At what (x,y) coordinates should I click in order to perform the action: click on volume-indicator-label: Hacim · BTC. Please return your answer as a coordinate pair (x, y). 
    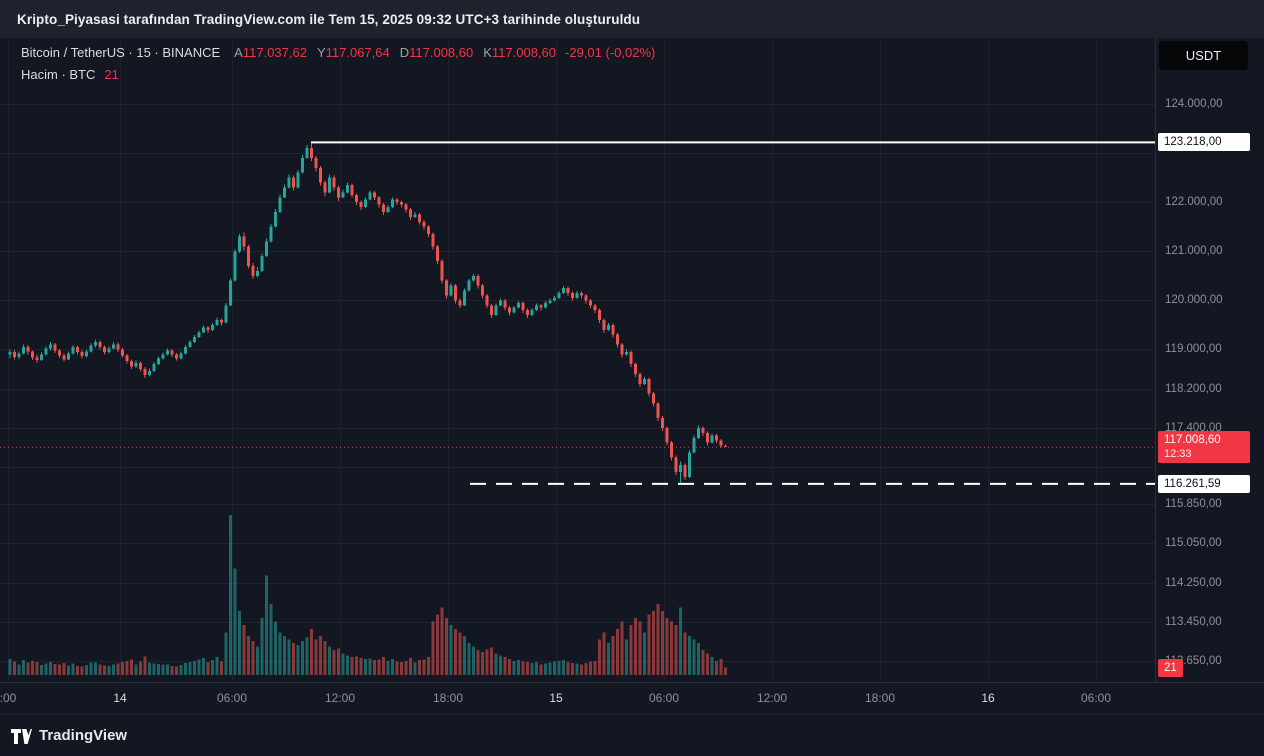
    Looking at the image, I should click on (58, 74).